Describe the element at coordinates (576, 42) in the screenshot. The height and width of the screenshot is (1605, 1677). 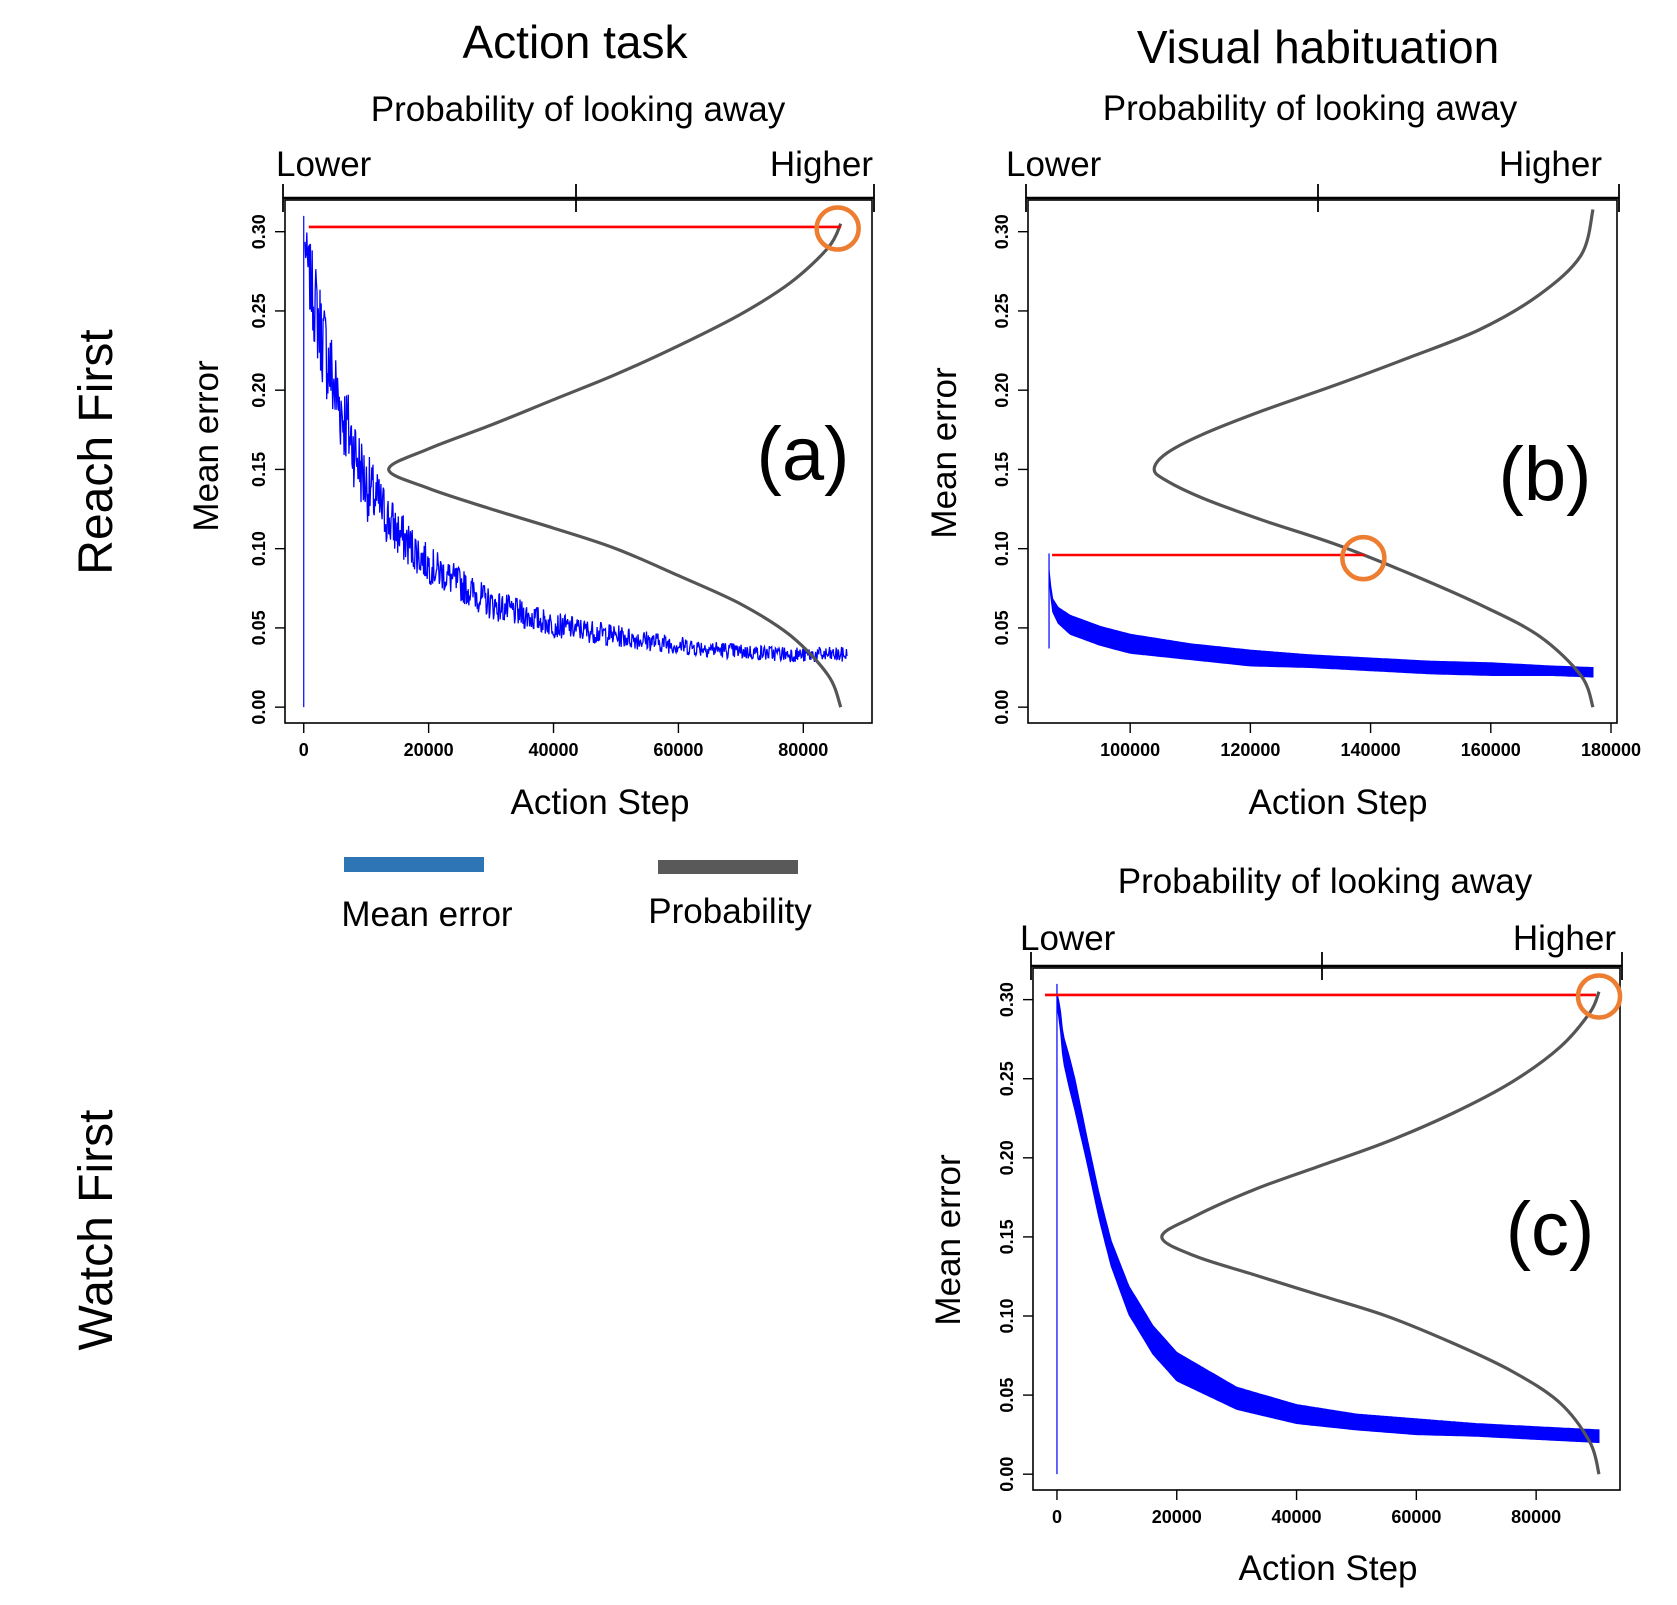
I see `column-title-action-task: Action task` at that location.